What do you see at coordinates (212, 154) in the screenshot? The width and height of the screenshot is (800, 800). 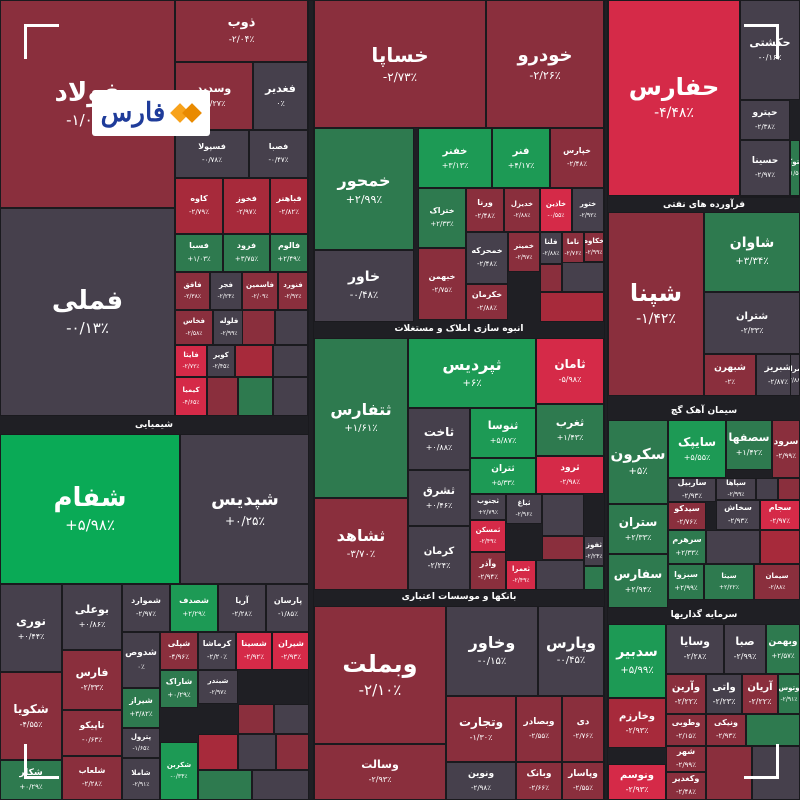 I see `stock-tile: فسپولا -۰/۷۸٪` at bounding box center [212, 154].